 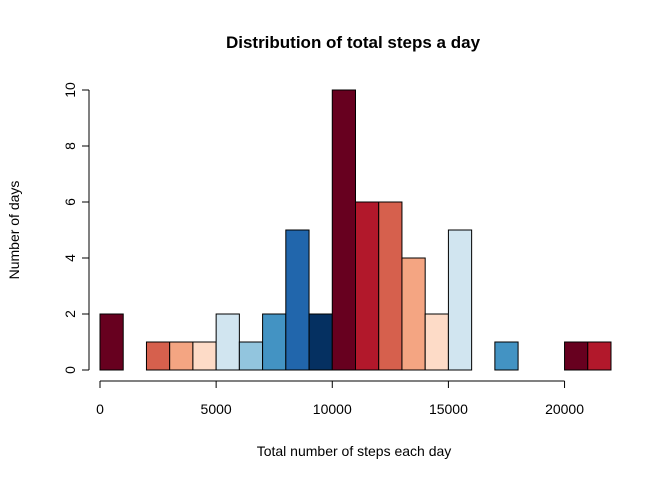 What do you see at coordinates (448, 409) in the screenshot?
I see `x-tick-label-3: 15000` at bounding box center [448, 409].